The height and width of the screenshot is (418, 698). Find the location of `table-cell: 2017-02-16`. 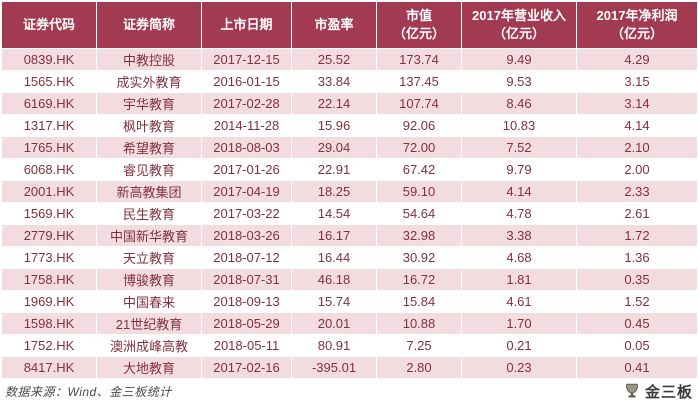

table-cell: 2017-02-16 is located at coordinates (246, 367).